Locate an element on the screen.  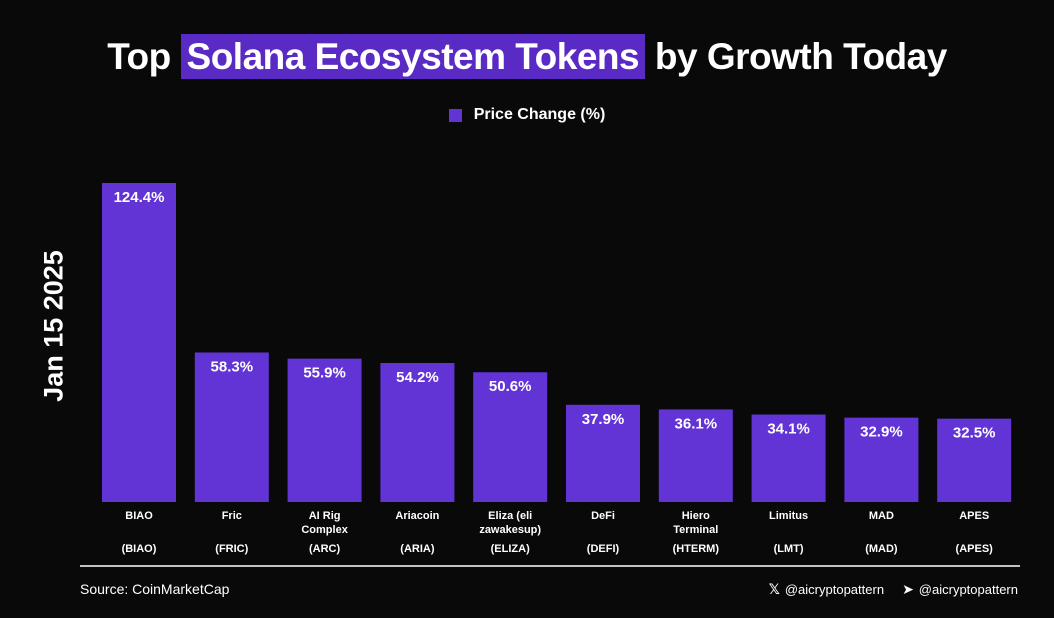
category-label-6-0: Hiero is located at coordinates (696, 516).